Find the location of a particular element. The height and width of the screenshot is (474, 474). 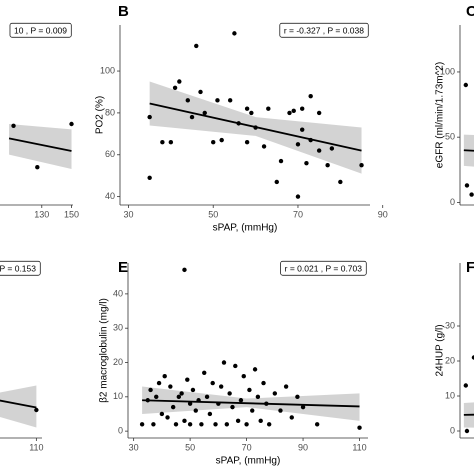

x-tick-label: 130 is located at coordinates (41, 214).